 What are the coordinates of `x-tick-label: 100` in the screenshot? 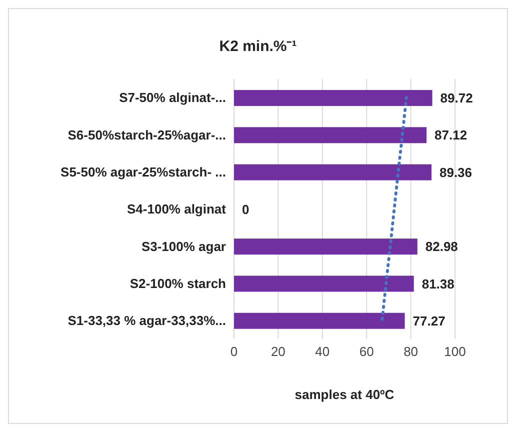 It's located at (455, 352).